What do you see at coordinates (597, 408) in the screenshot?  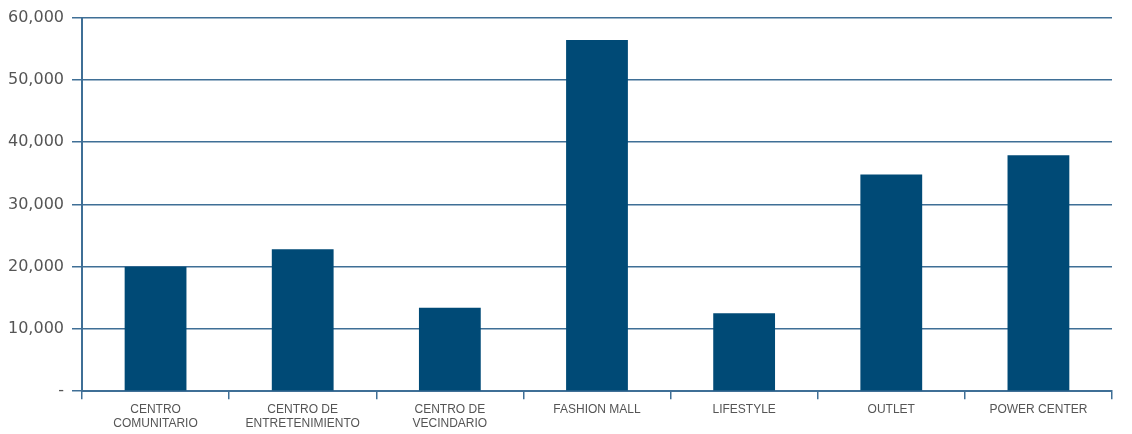 I see `x-tick-label: FASHION MALL` at bounding box center [597, 408].